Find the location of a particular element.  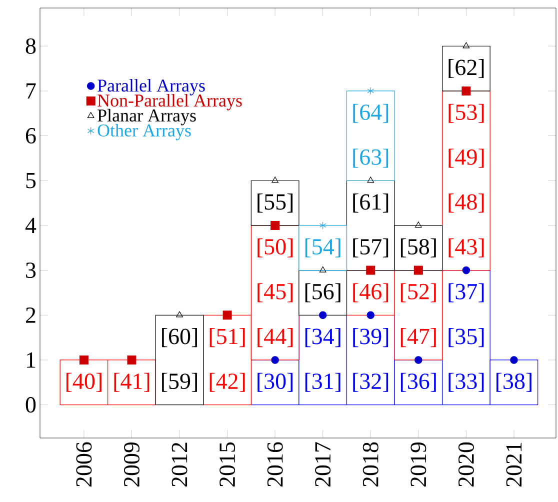

y-tick-label: 4 is located at coordinates (30, 226).